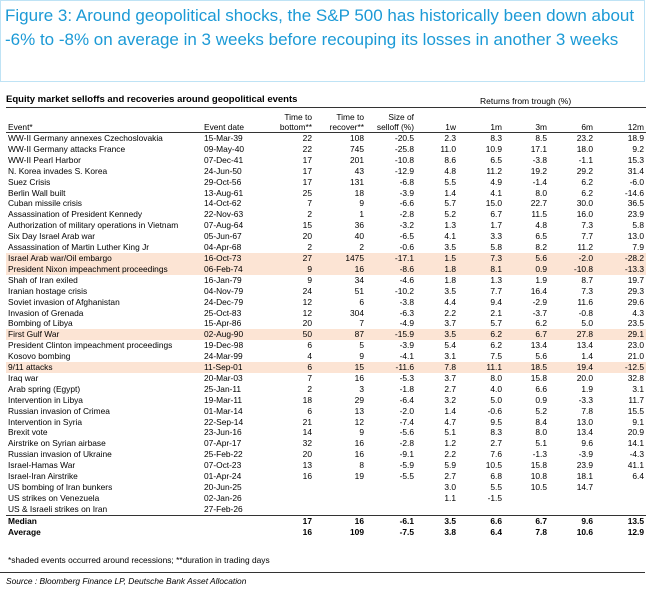 This screenshot has height=604, width=653. Describe the element at coordinates (620, 335) in the screenshot. I see `cell: 29.1` at that location.